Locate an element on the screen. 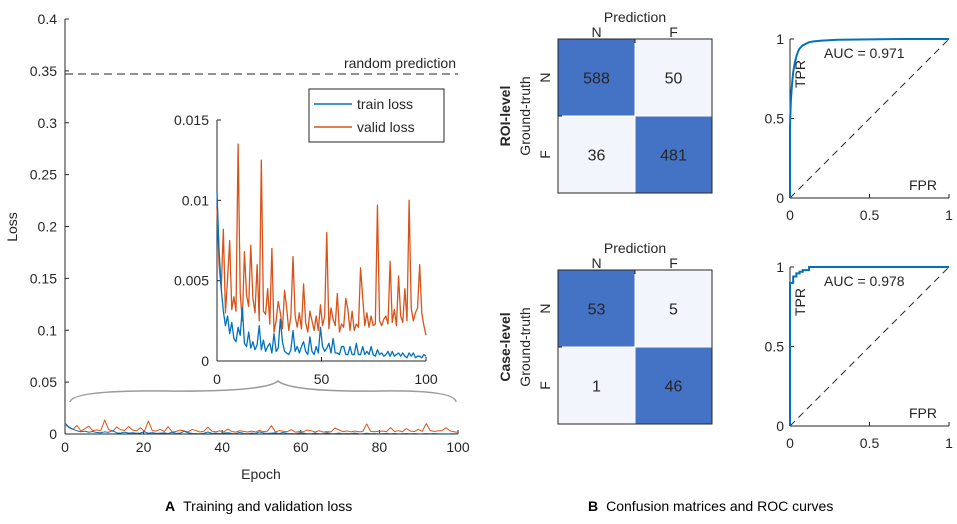 This screenshot has height=524, width=957. caption-a-letter: A is located at coordinates (170, 506).